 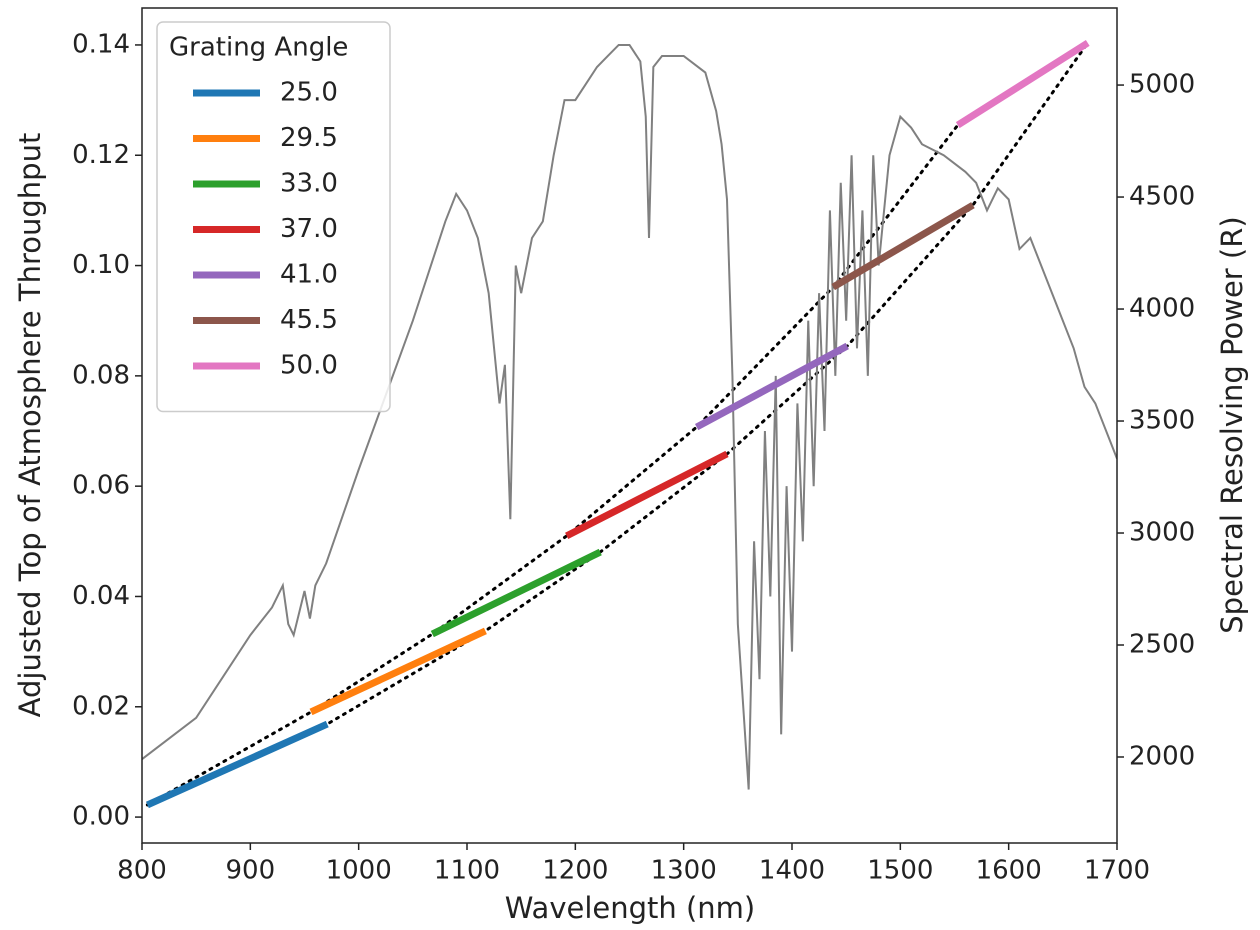 What do you see at coordinates (1162, 756) in the screenshot?
I see `y2-tick-label: 2000` at bounding box center [1162, 756].